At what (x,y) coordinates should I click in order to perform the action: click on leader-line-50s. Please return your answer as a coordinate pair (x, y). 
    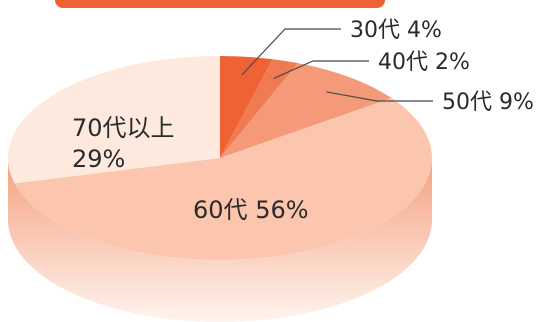
    Looking at the image, I should click on (379, 96).